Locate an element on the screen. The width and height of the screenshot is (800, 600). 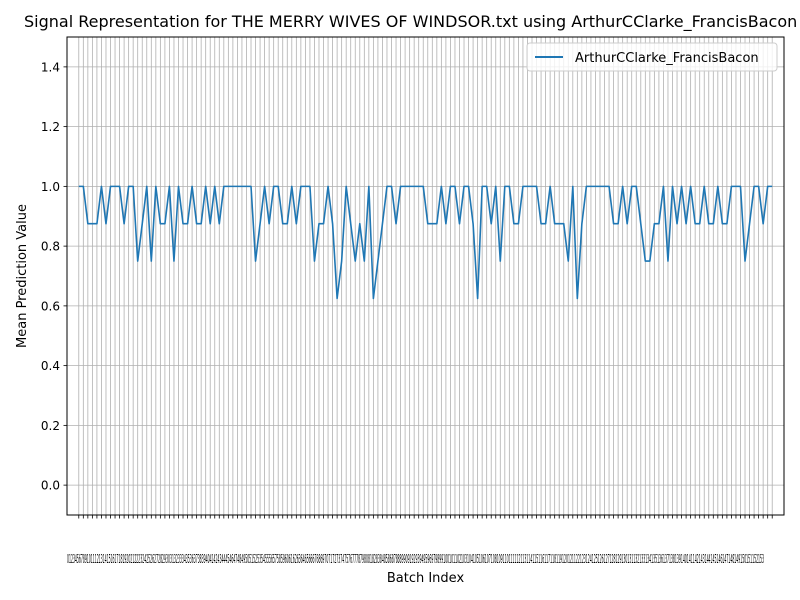
y-tick-label: 1.2 is located at coordinates (50, 127).